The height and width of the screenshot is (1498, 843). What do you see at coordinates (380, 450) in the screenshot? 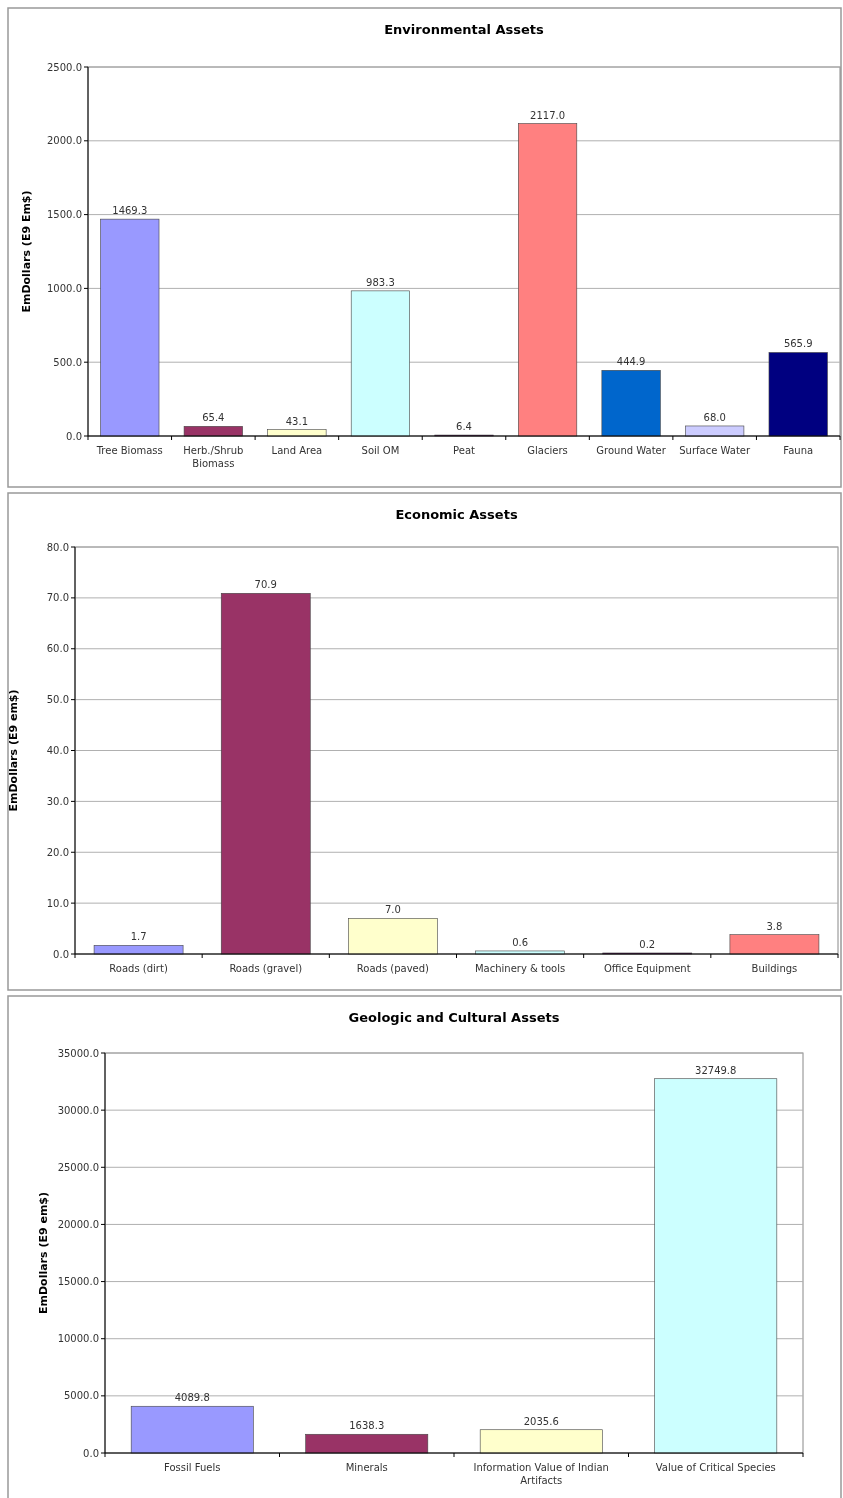
I see `x-tick-label: Soil OM` at bounding box center [380, 450].